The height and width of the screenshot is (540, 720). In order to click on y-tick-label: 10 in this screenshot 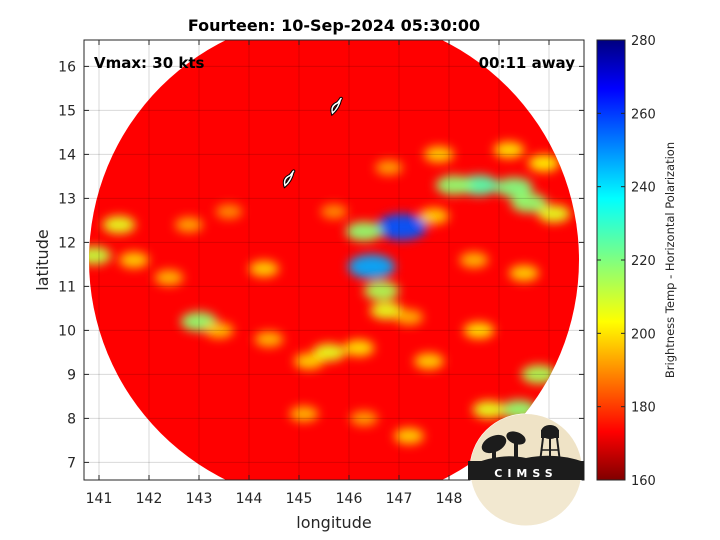, I will do `click(67, 331)`.